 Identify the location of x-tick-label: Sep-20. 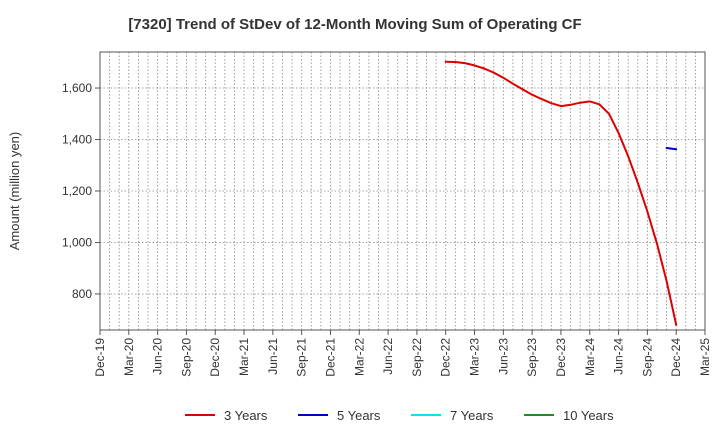
(186, 357).